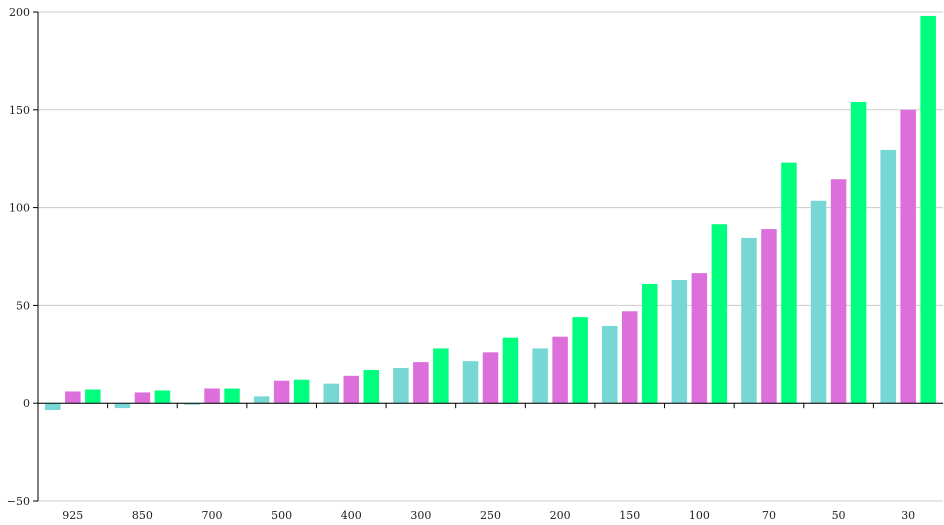  What do you see at coordinates (839, 515) in the screenshot?
I see `x-tick-label: 50` at bounding box center [839, 515].